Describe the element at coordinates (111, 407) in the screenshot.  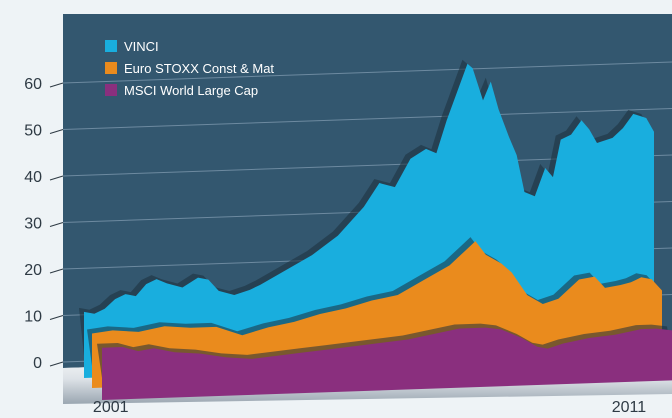
I see `x-tick-label: 2001` at that location.